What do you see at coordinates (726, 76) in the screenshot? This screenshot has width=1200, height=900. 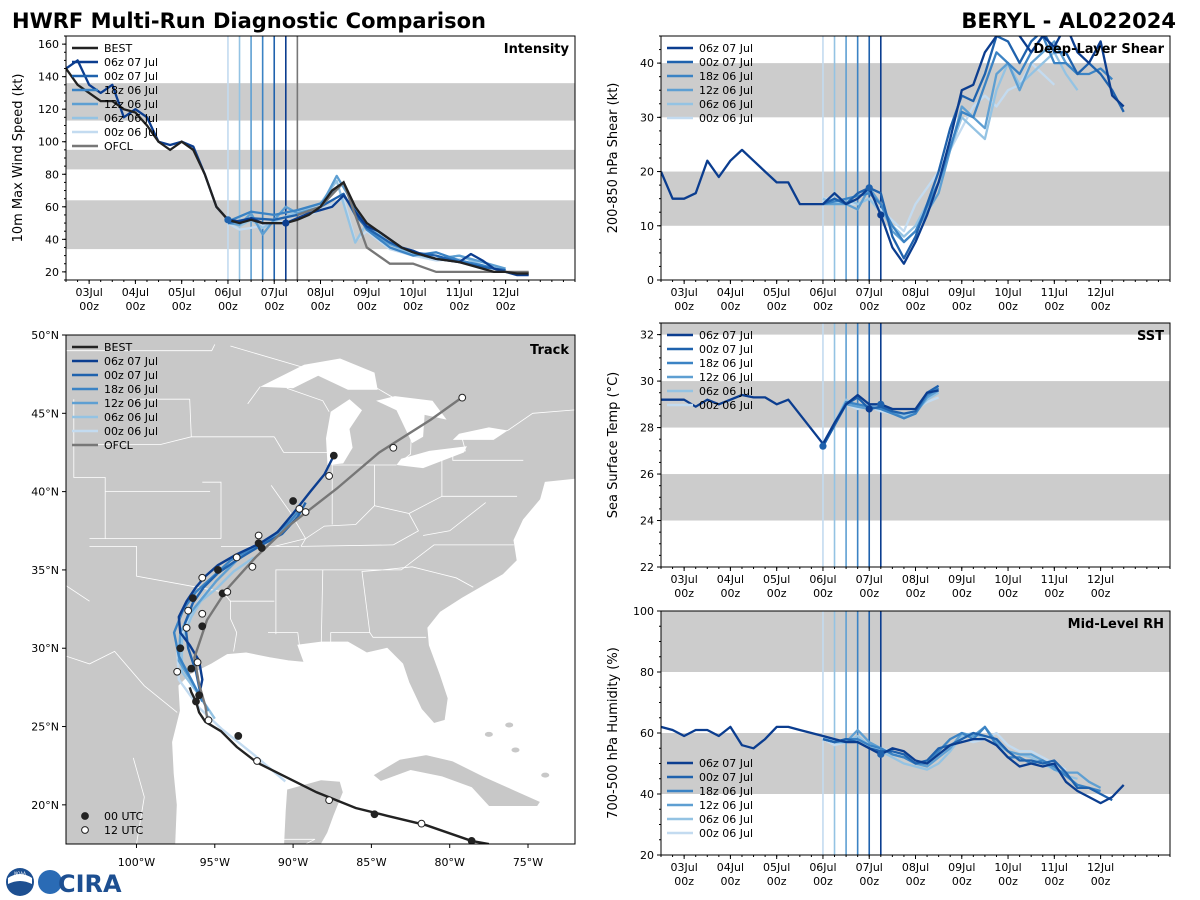 I see `shear-legend-label: 18z 06 Jul` at bounding box center [726, 76].